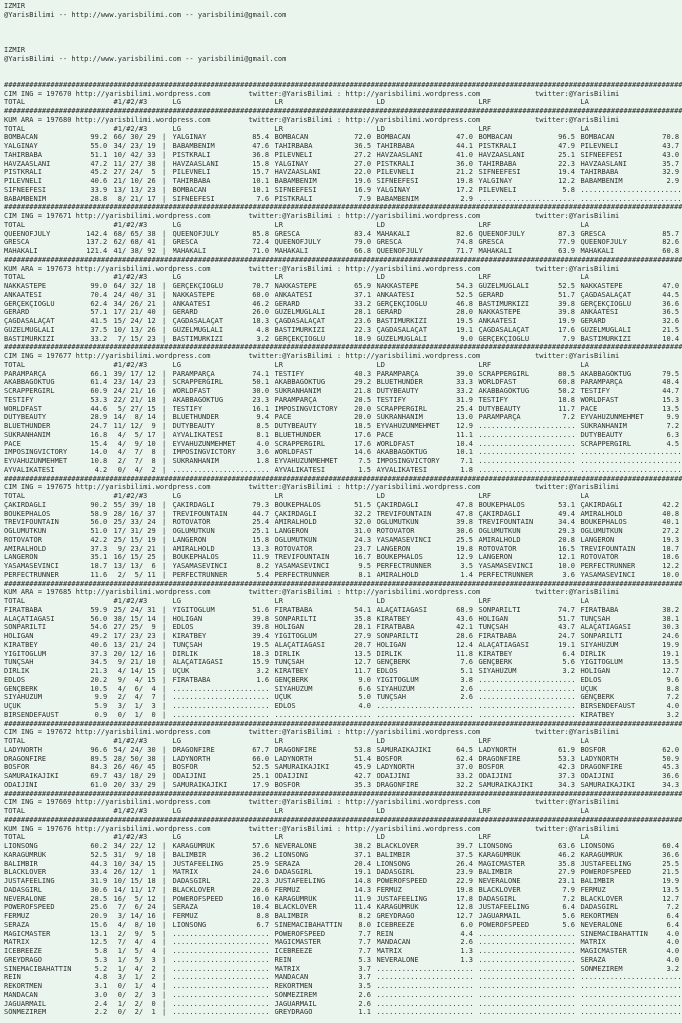 The width and height of the screenshot is (682, 1023). What do you see at coordinates (395, 627) in the screenshot?
I see `subcol-ld-name: FIRATBABA` at bounding box center [395, 627].